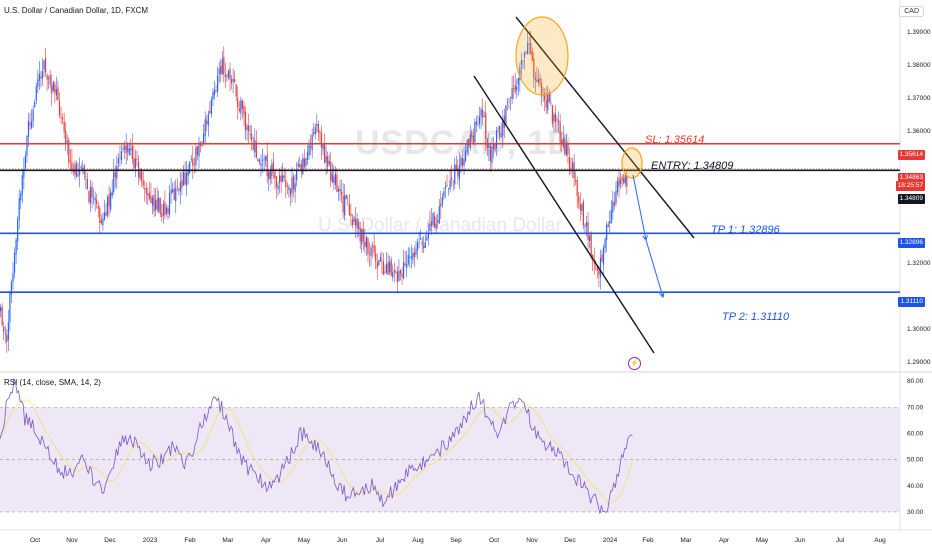 This screenshot has width=932, height=550. Describe the element at coordinates (745, 230) in the screenshot. I see `take-profit-1-label: TP 1: 1.32896` at that location.